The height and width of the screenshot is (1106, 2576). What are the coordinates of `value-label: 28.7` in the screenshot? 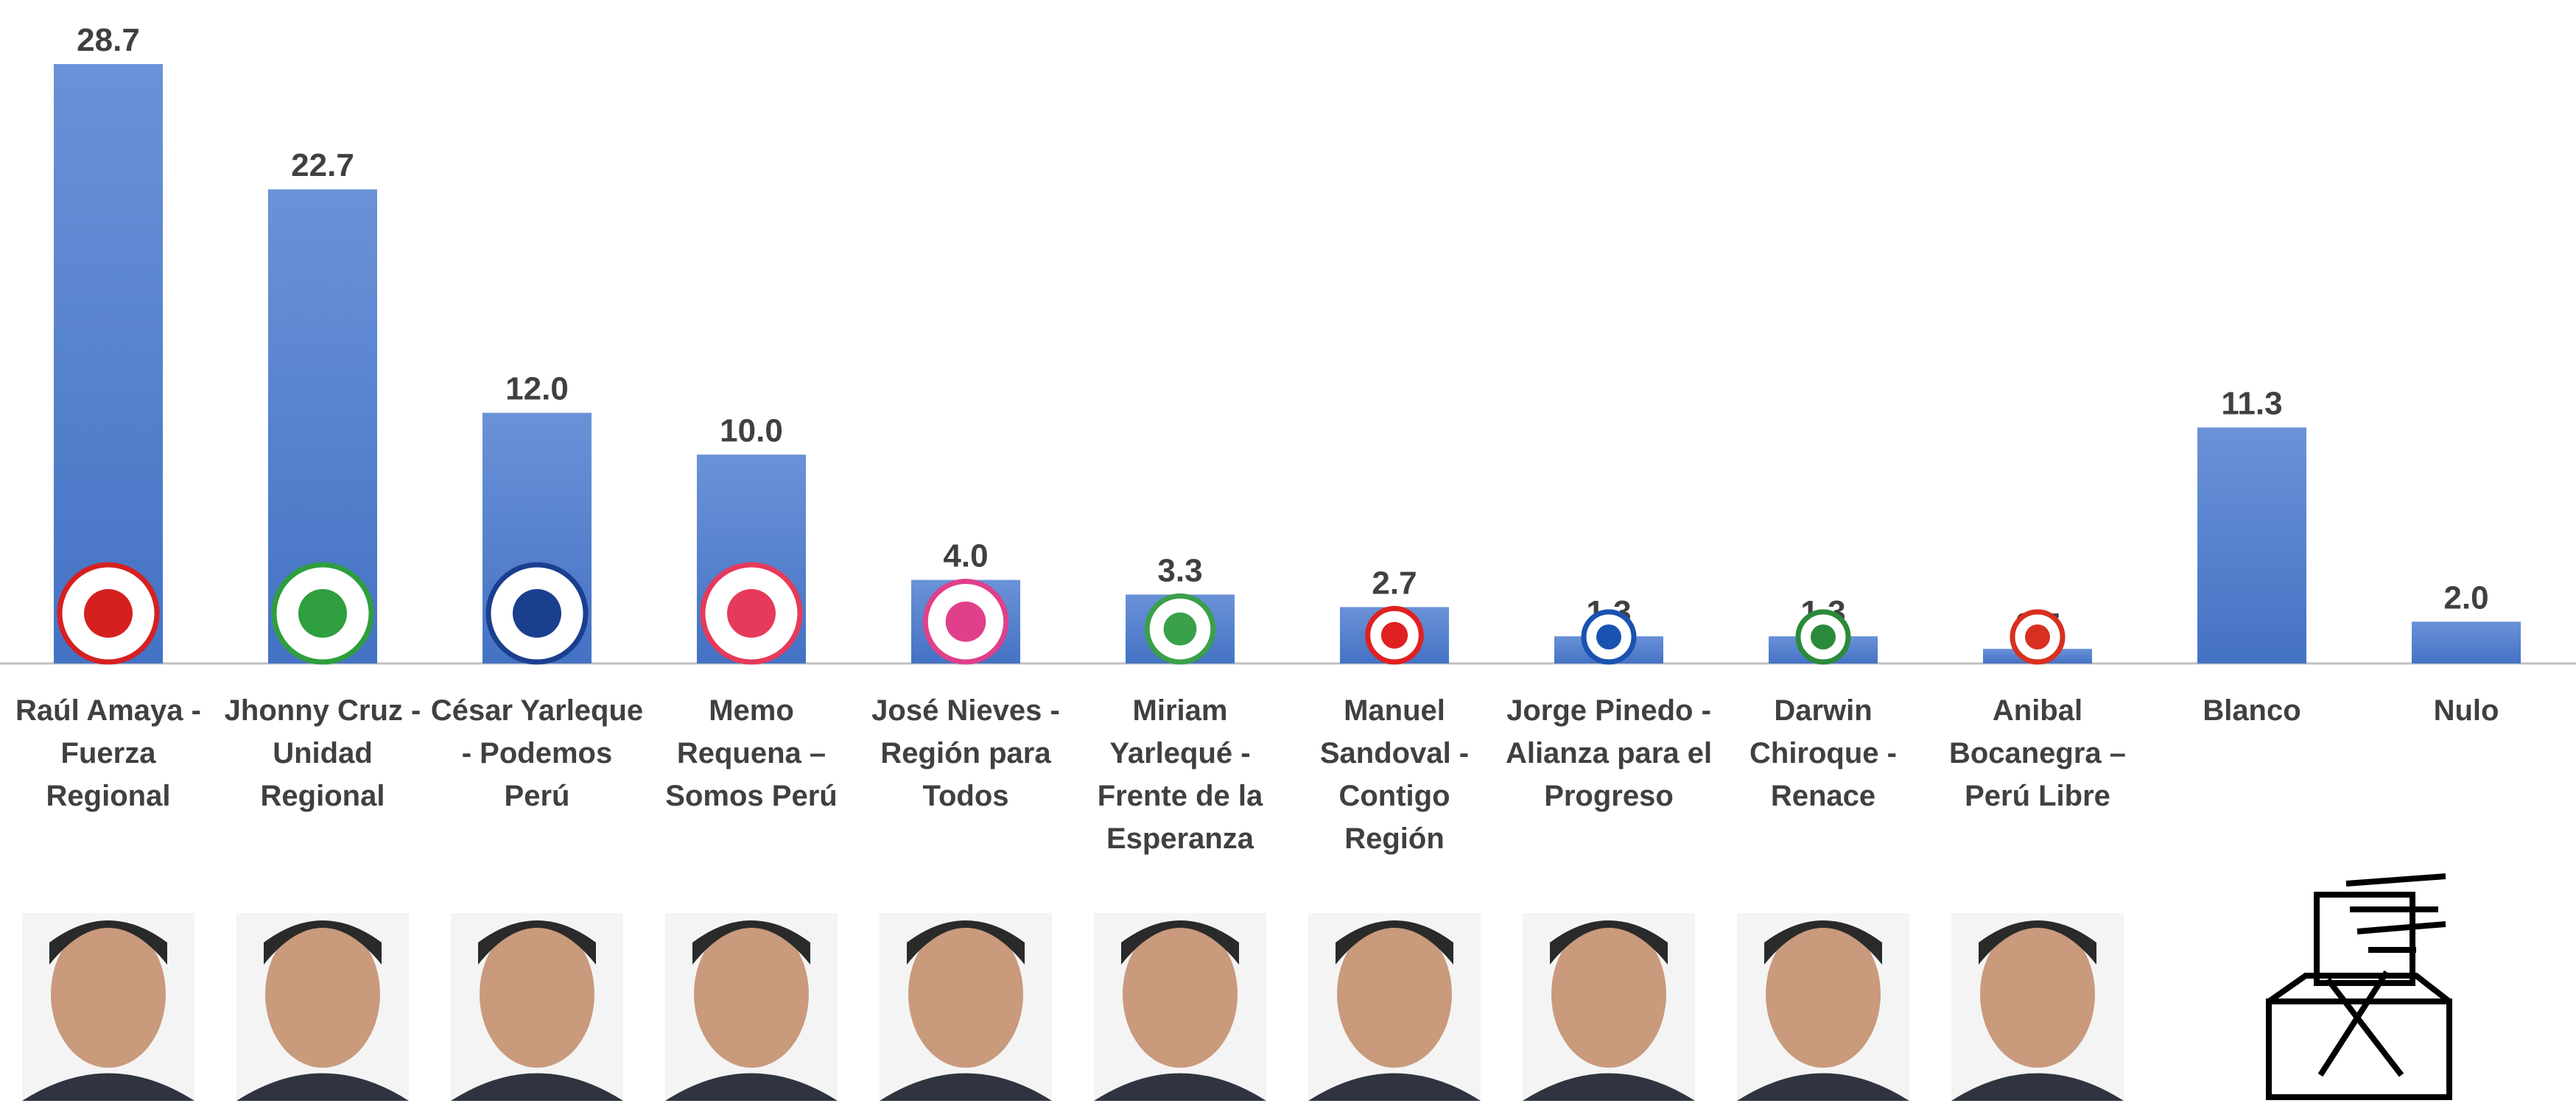 It's located at (108, 40).